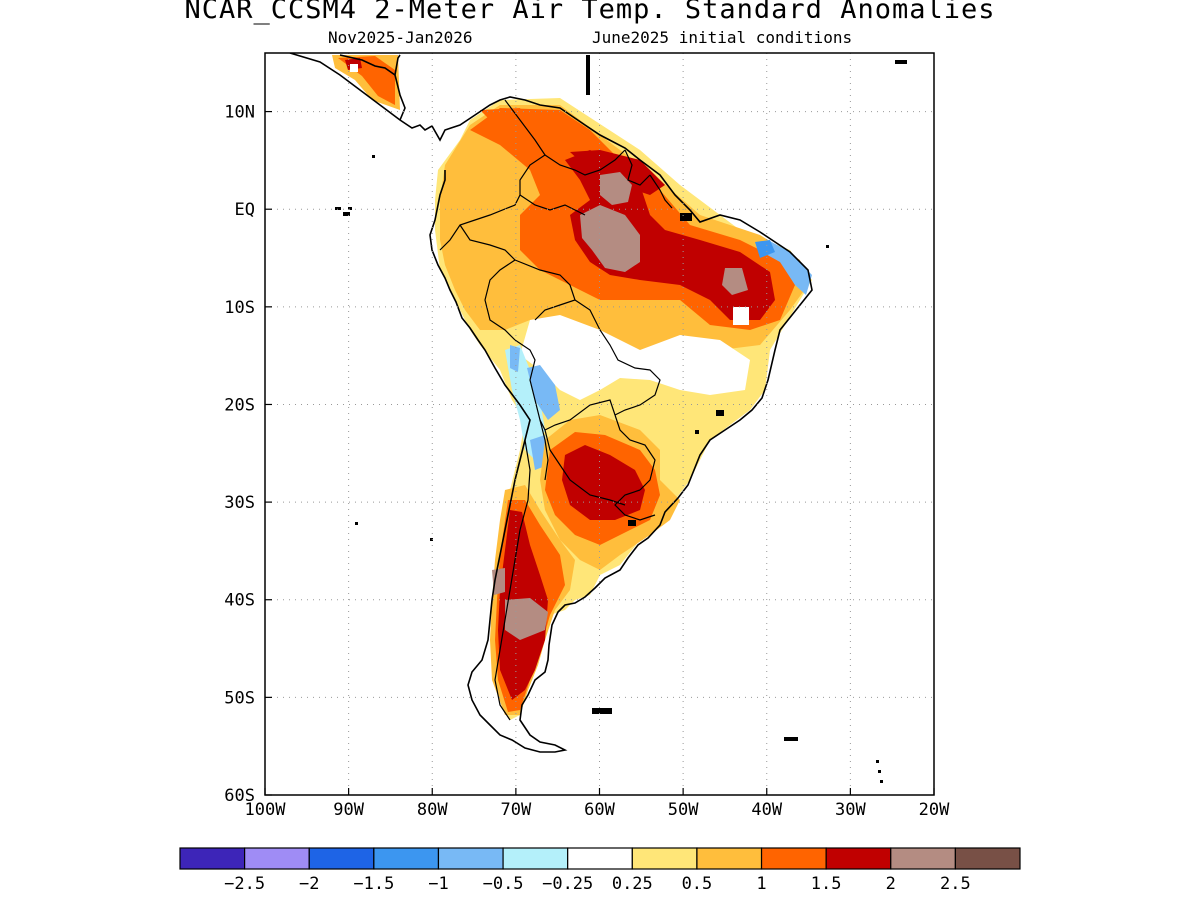 Image resolution: width=1200 pixels, height=900 pixels. What do you see at coordinates (697, 884) in the screenshot?
I see `colorbar-label: 0.5` at bounding box center [697, 884].